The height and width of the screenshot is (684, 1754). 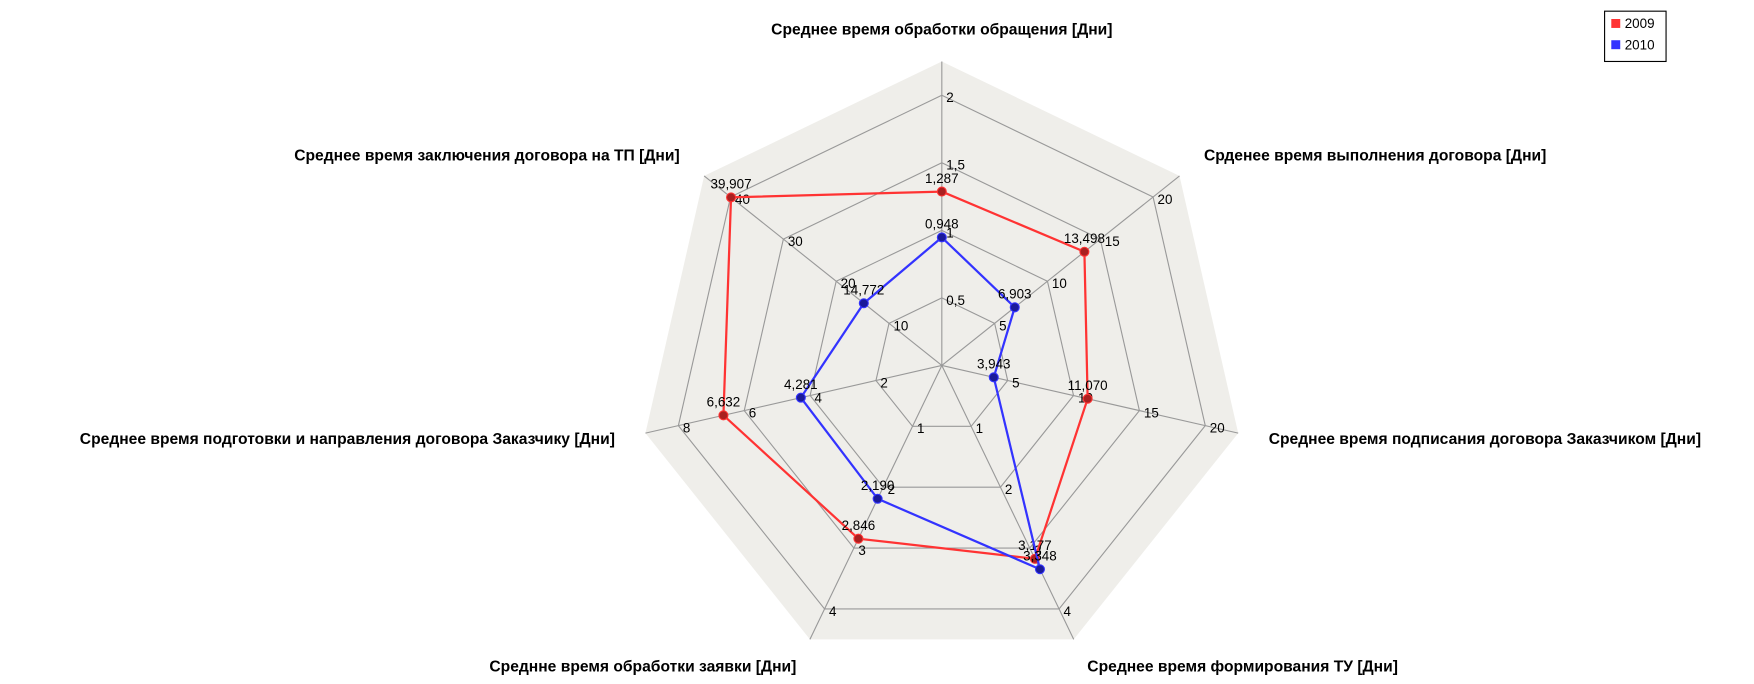 I want to click on value-label: 2,846, so click(x=859, y=525).